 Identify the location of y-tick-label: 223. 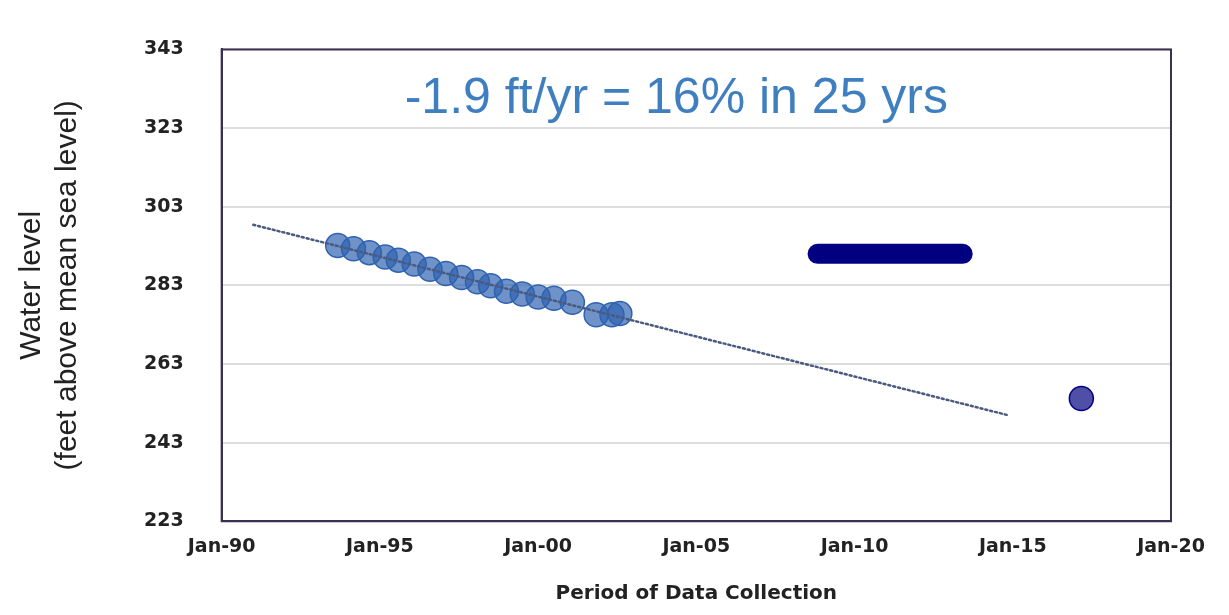
(163, 519).